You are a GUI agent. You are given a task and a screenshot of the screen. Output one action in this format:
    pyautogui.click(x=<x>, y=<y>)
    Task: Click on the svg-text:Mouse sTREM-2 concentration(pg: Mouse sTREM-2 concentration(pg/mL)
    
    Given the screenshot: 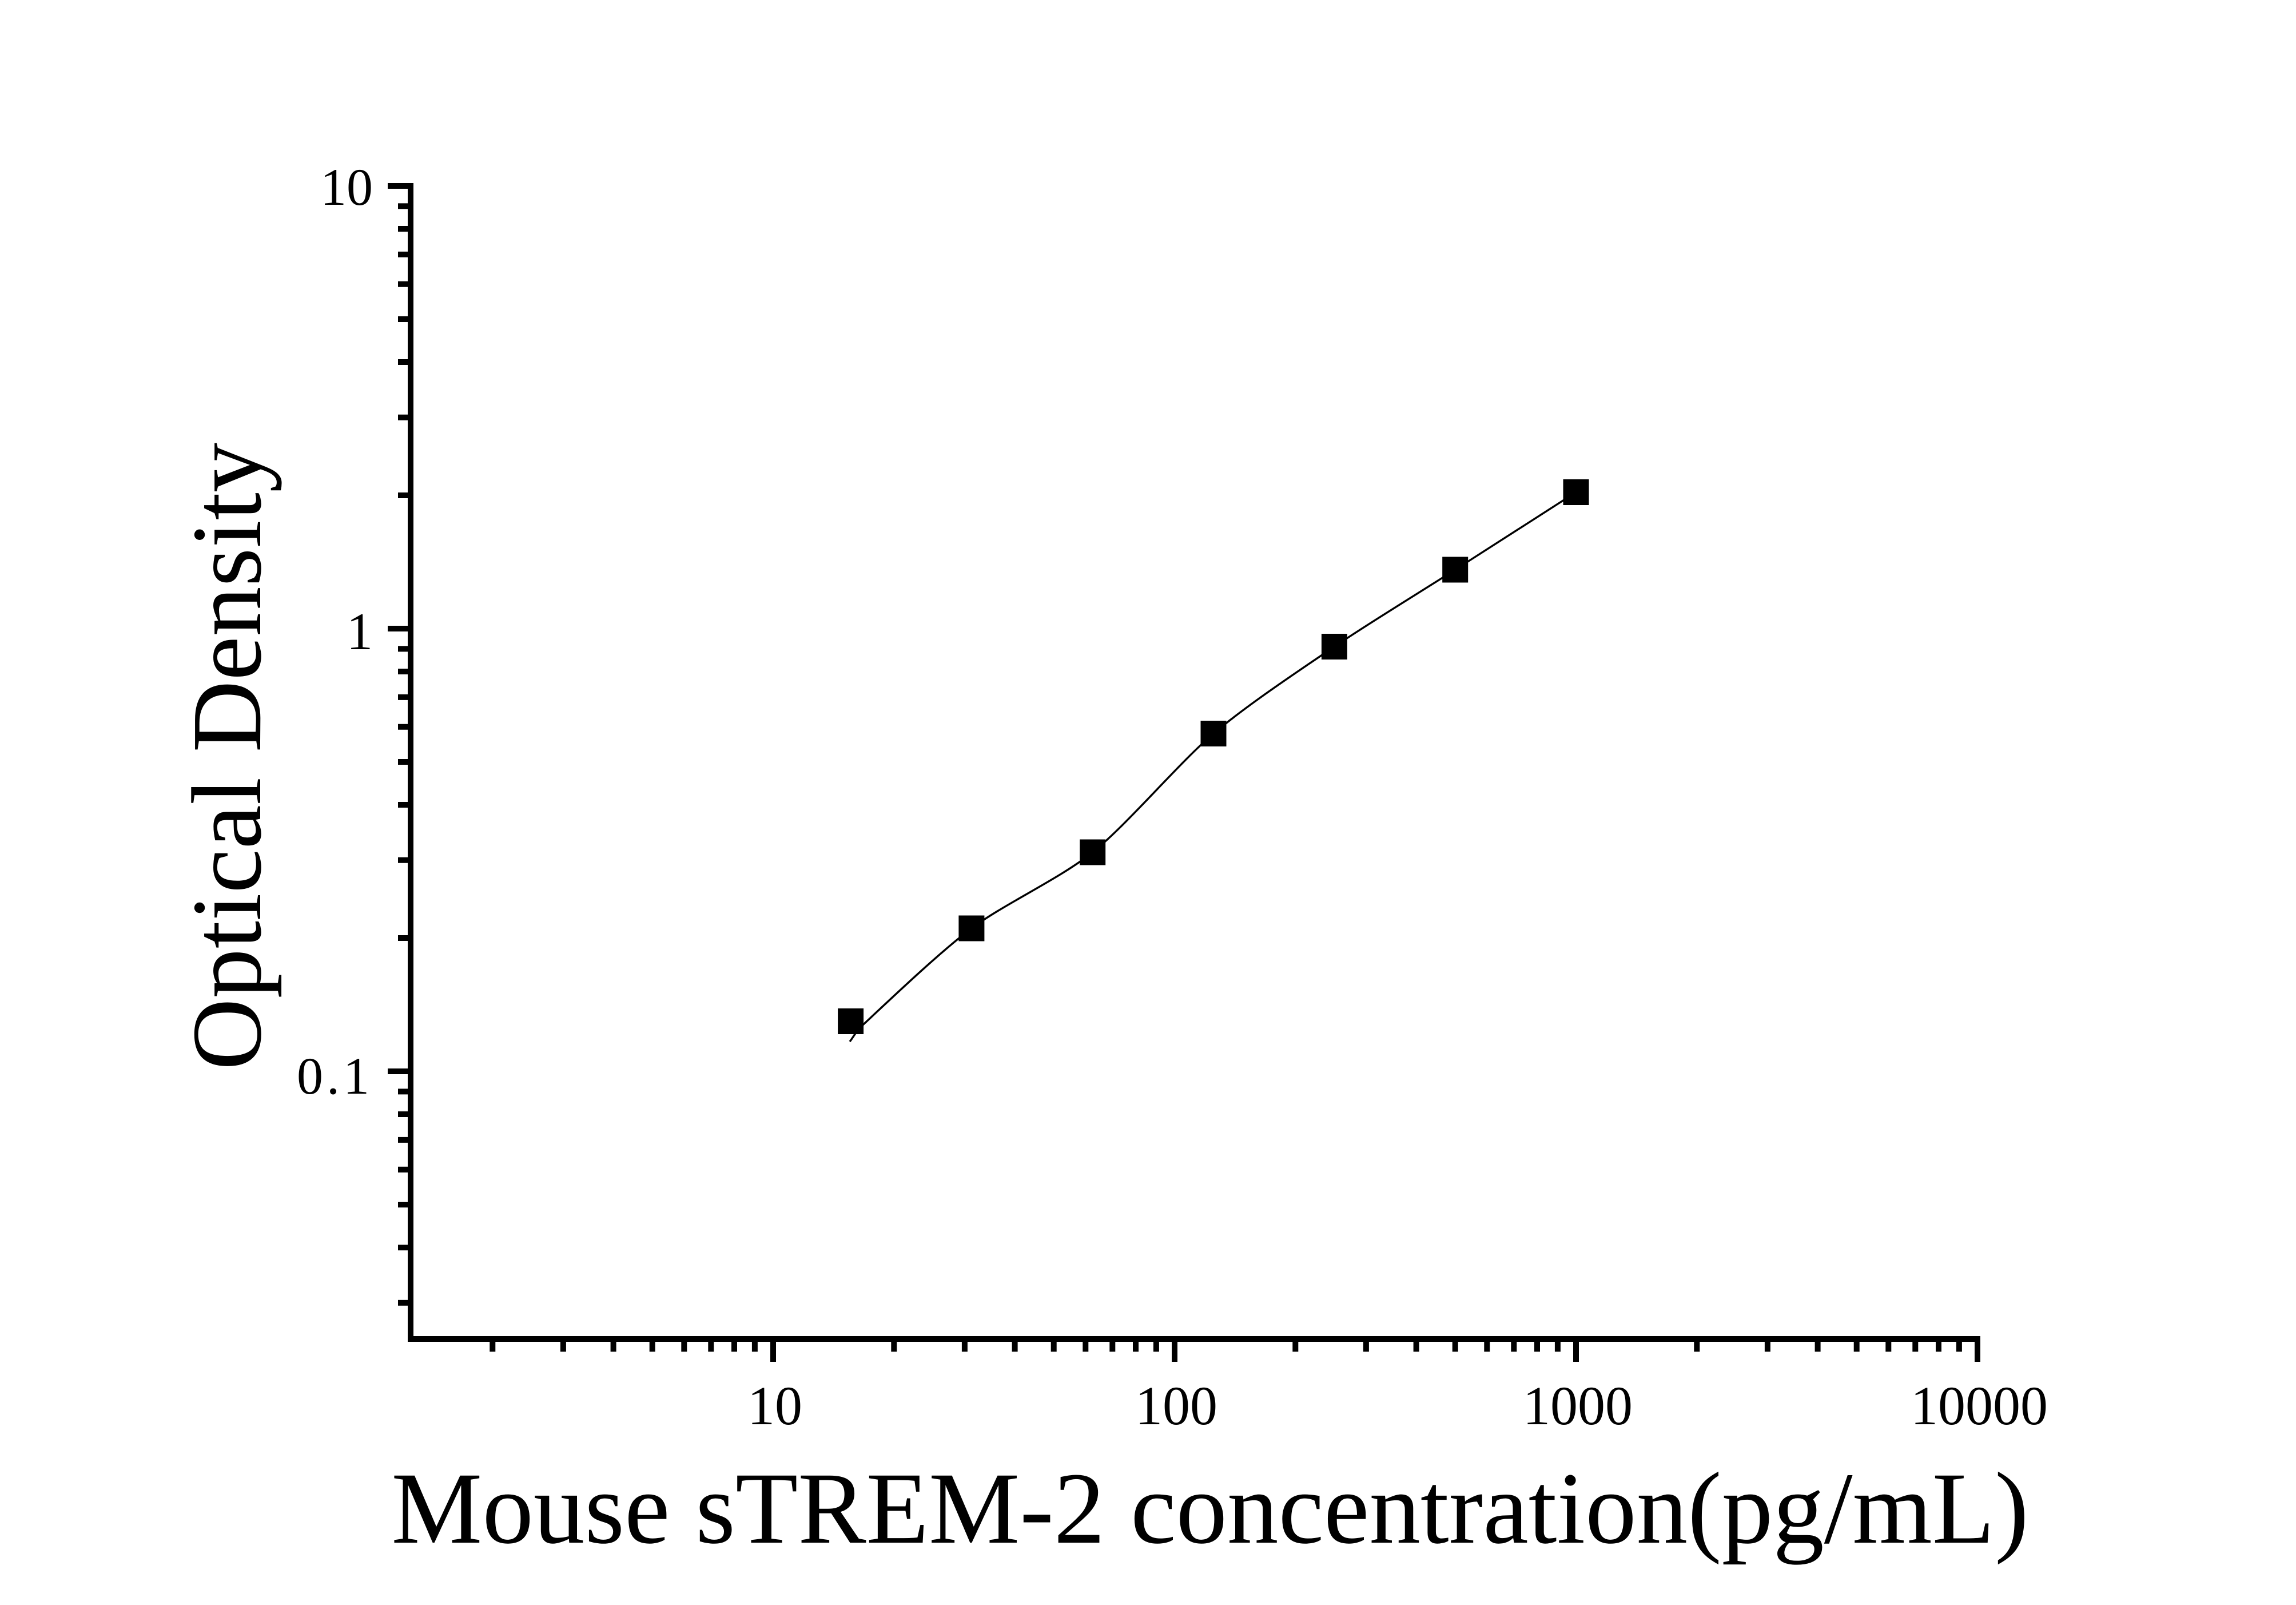 What is the action you would take?
    pyautogui.click(x=1209, y=1508)
    